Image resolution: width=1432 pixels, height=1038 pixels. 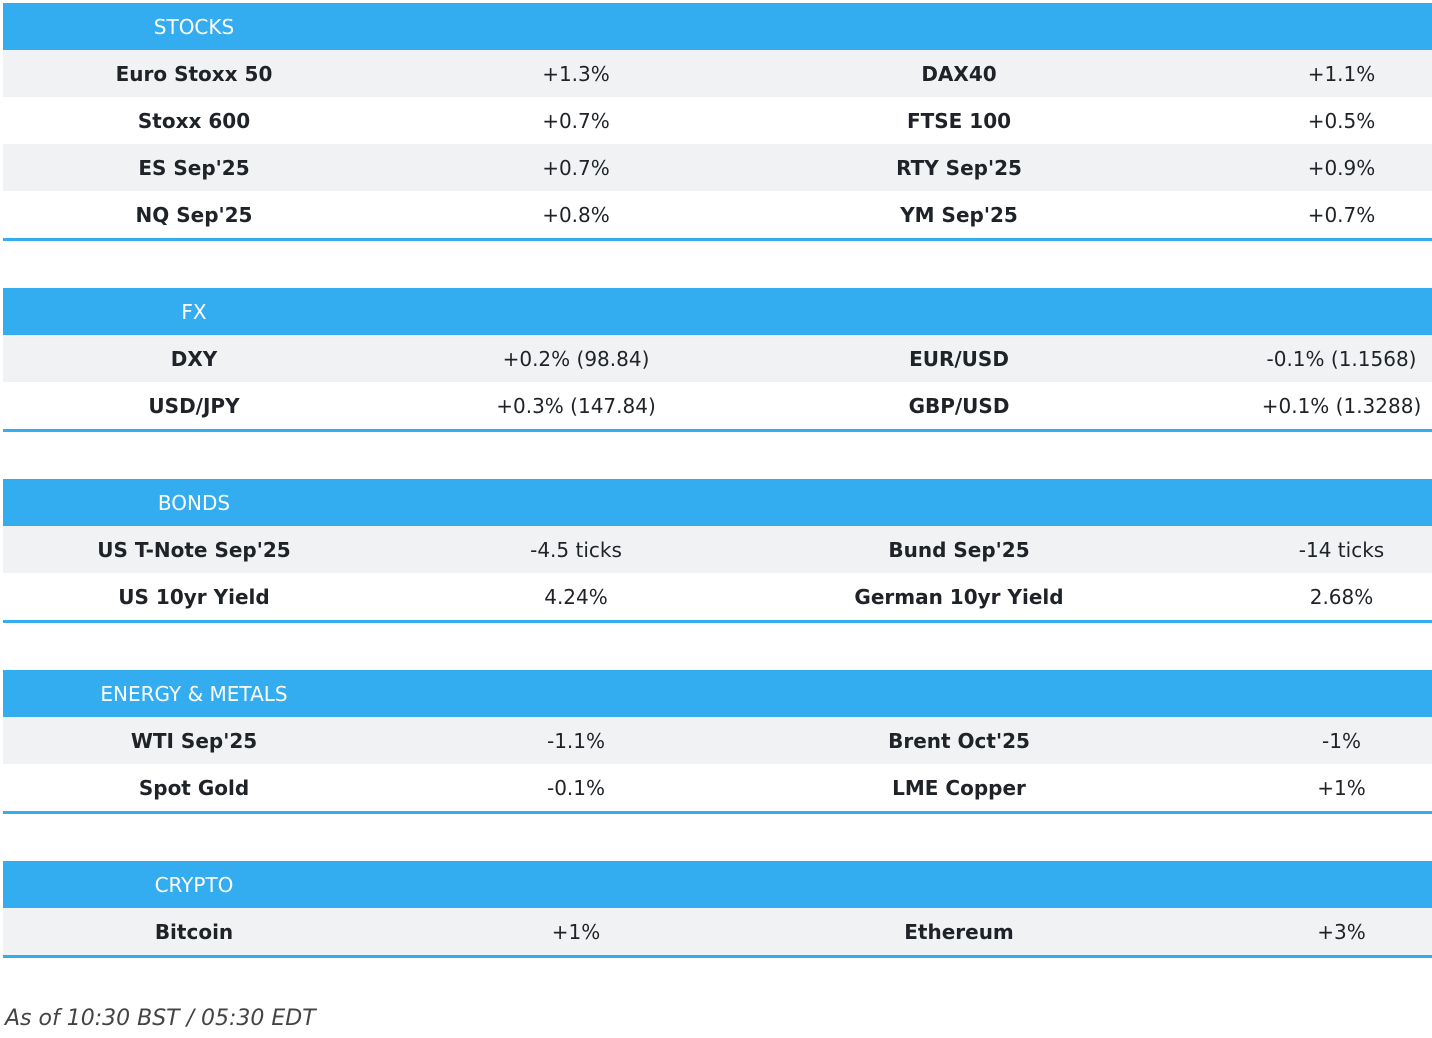 I want to click on instrument-name: Brent Oct'25, so click(x=959, y=740).